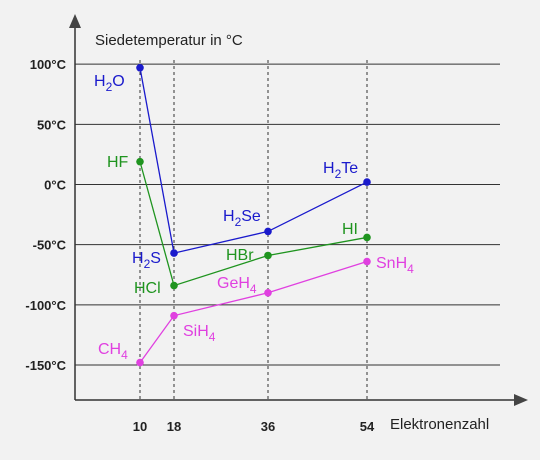 The height and width of the screenshot is (460, 540). Describe the element at coordinates (75, 21) in the screenshot. I see `y-axis-arrow` at that location.